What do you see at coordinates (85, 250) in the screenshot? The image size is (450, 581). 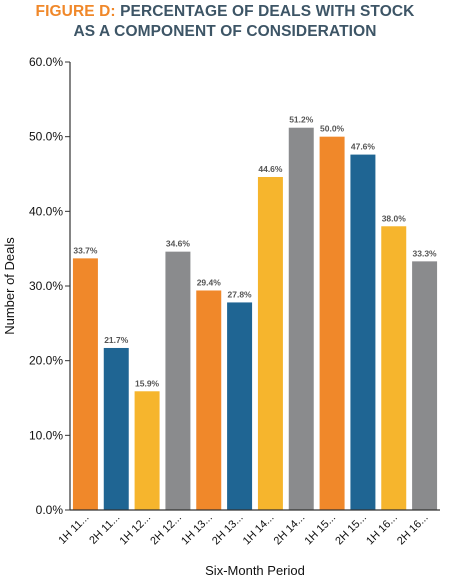 I see `data-label: 33.7%` at bounding box center [85, 250].